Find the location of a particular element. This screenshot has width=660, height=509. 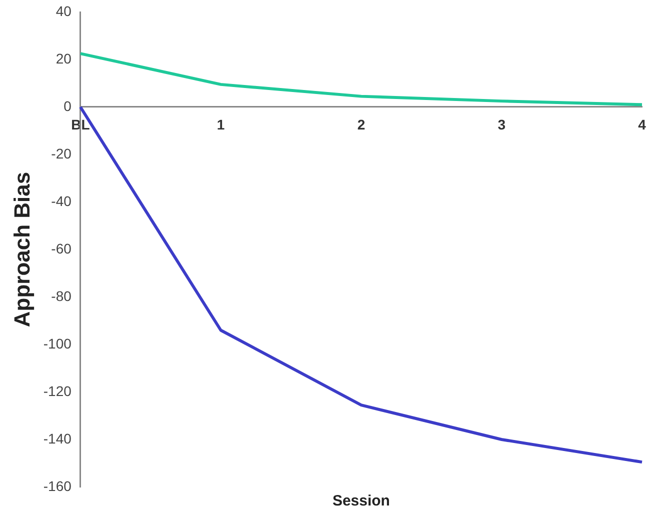

x-tick-label: 3 is located at coordinates (502, 124).